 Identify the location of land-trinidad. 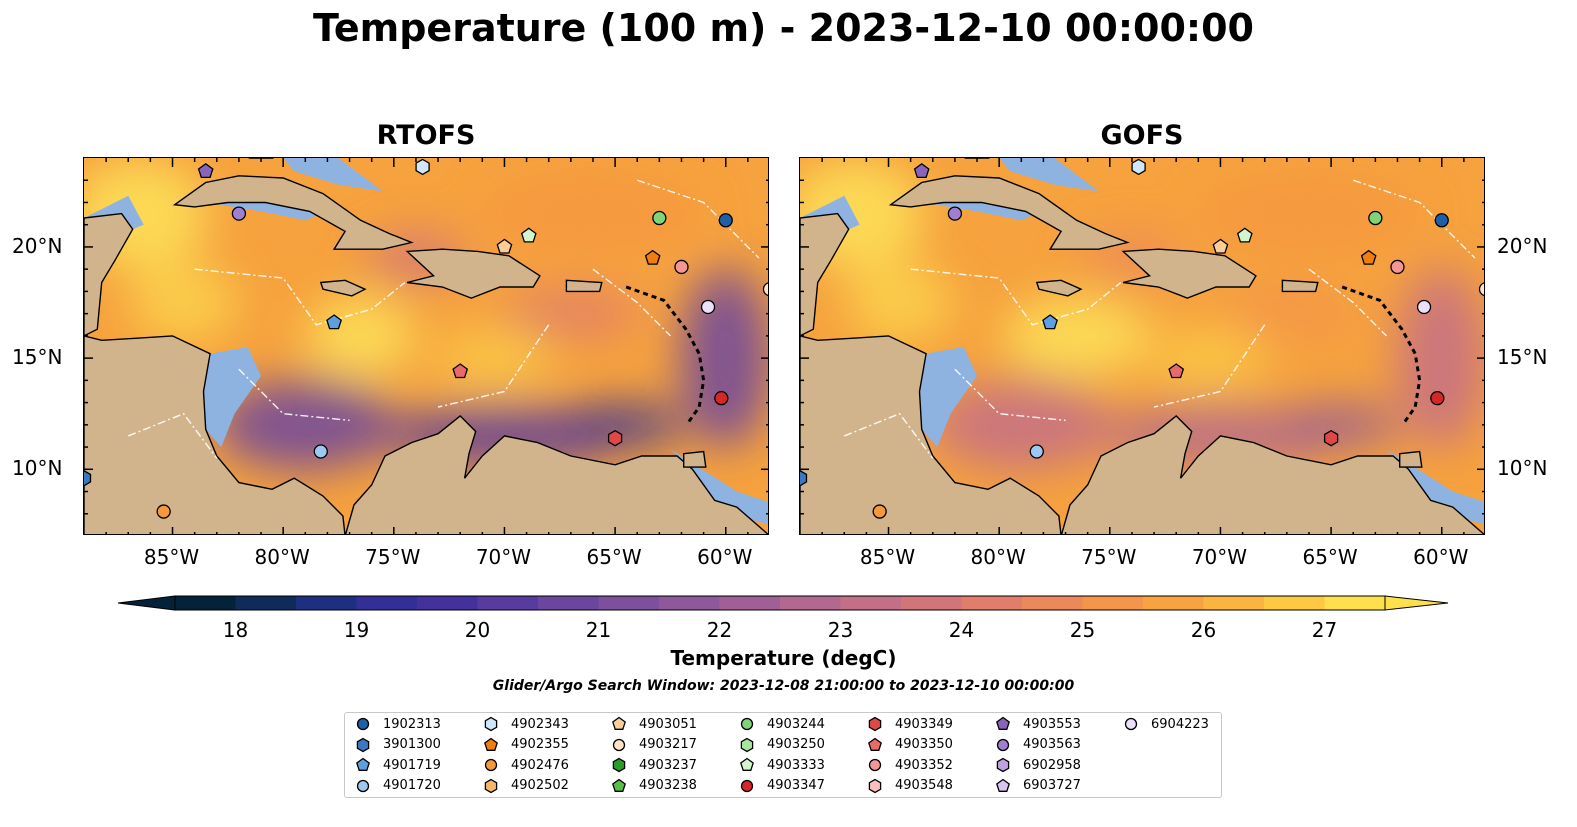
(695, 459).